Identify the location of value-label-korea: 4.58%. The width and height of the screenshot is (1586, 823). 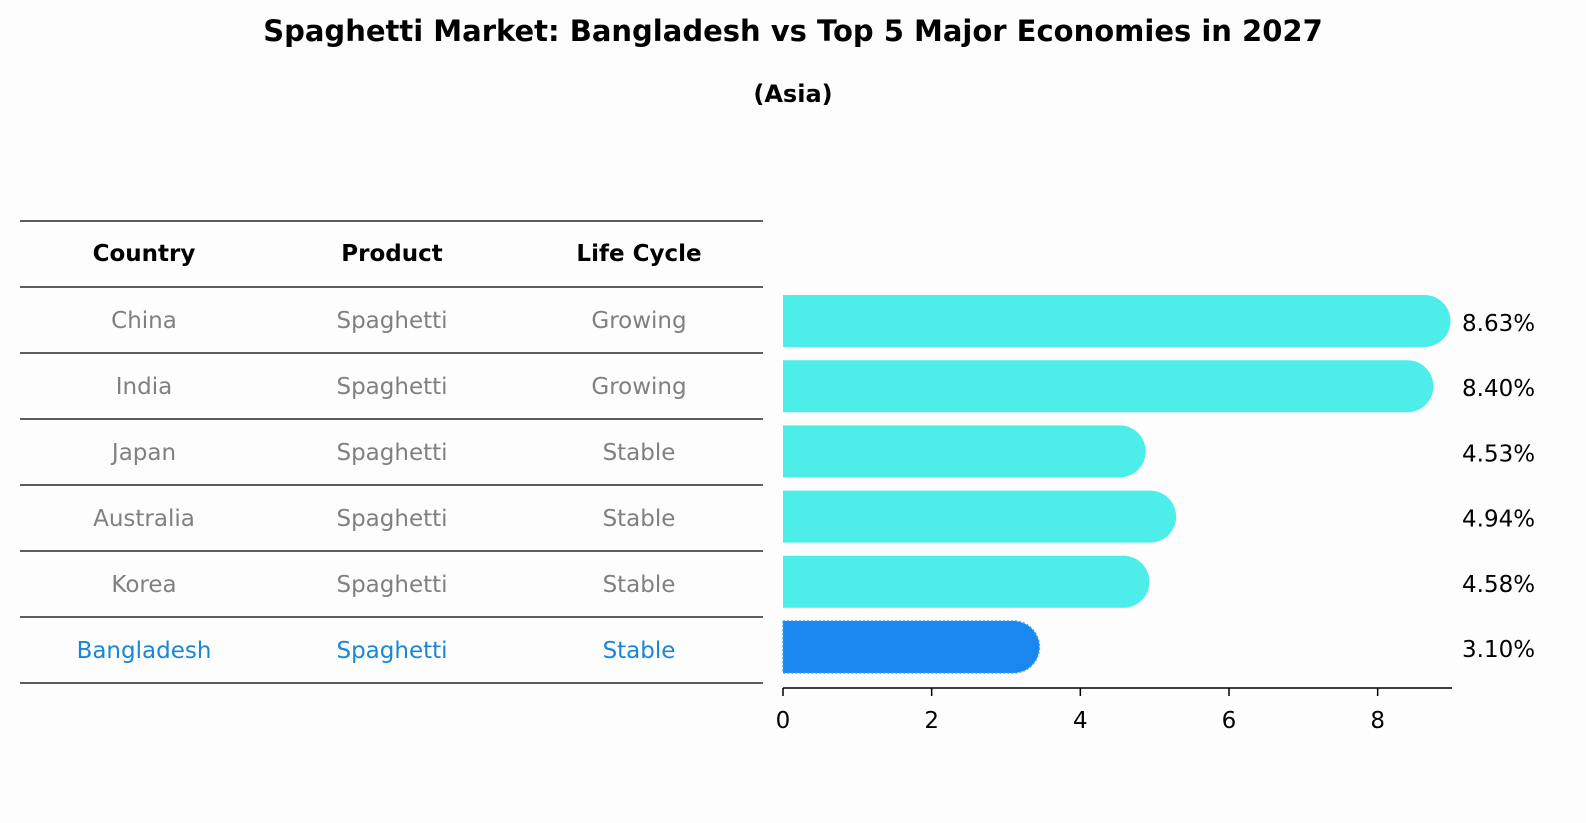
(1498, 585).